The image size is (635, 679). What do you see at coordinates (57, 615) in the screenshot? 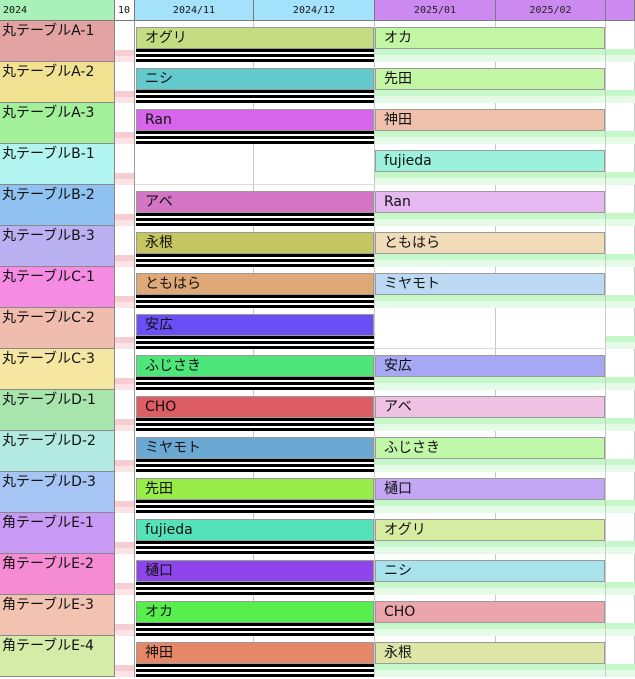
I see `table-name-cell: 角テーブルE-3` at bounding box center [57, 615].